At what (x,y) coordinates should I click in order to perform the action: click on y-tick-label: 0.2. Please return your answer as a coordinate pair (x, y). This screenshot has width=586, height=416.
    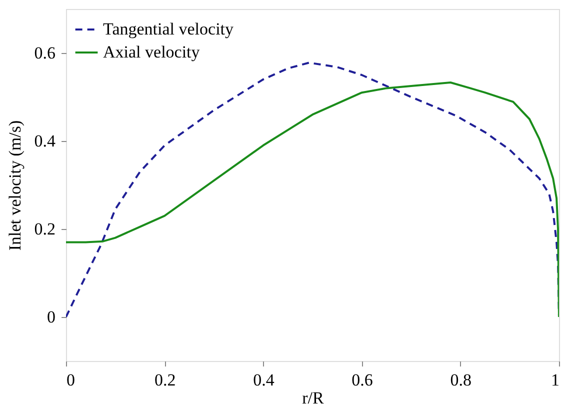
    Looking at the image, I should click on (45, 229).